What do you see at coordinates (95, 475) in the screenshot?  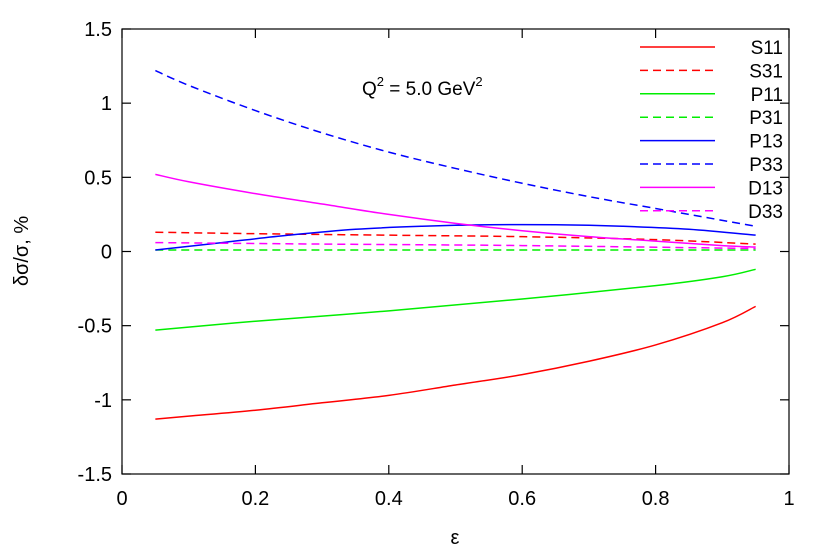 I see `y-tick-label: -1.5` at bounding box center [95, 475].